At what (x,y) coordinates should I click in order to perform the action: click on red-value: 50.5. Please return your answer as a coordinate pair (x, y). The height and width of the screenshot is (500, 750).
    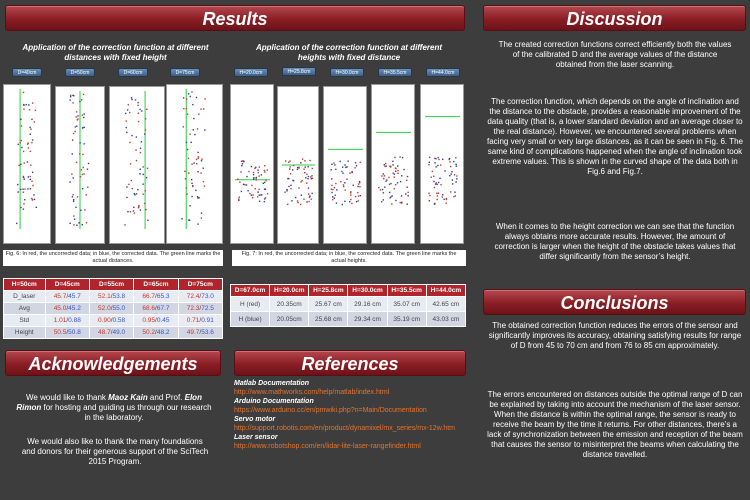
    Looking at the image, I should click on (60, 332).